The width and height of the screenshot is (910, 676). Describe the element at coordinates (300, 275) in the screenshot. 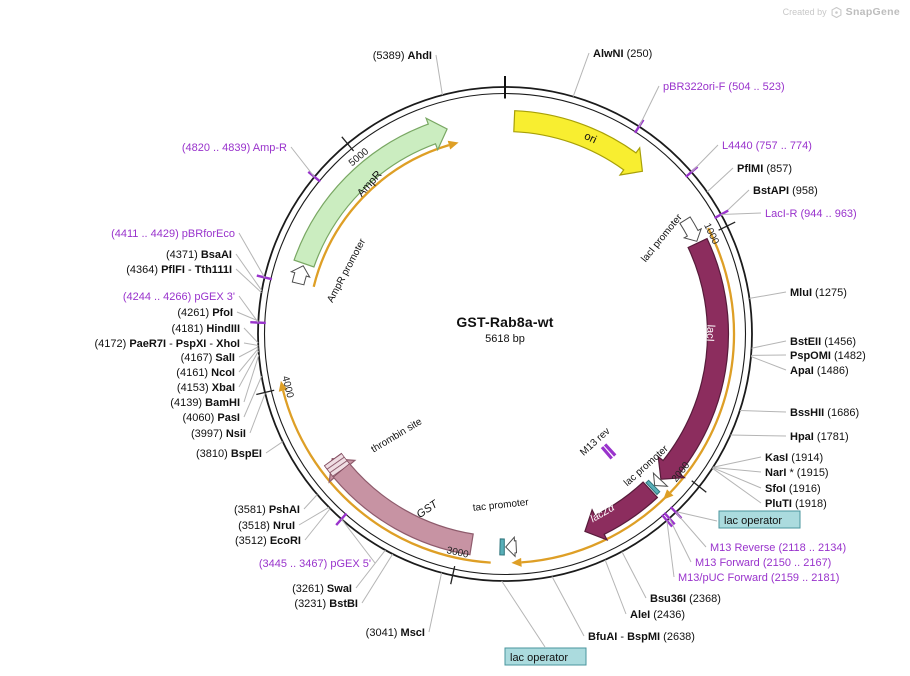

I see `feature-AmpR-promoter` at that location.